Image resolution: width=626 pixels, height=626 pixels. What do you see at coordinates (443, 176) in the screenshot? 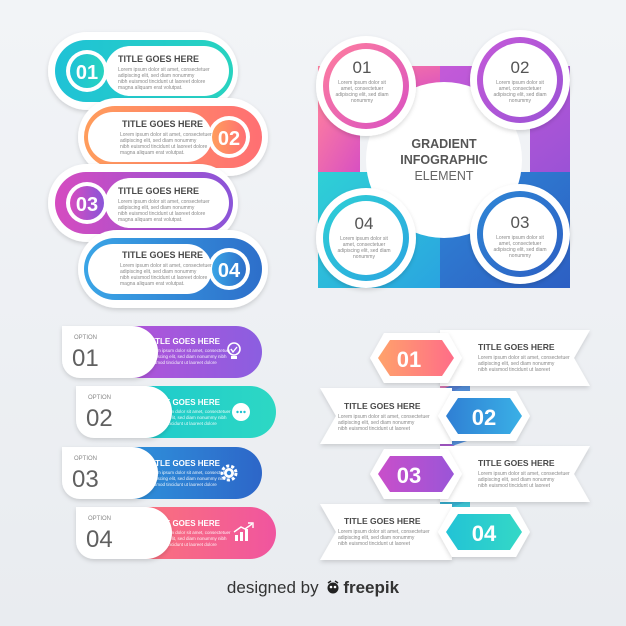
I see `circle-title-line: ELEMENT` at bounding box center [443, 176].